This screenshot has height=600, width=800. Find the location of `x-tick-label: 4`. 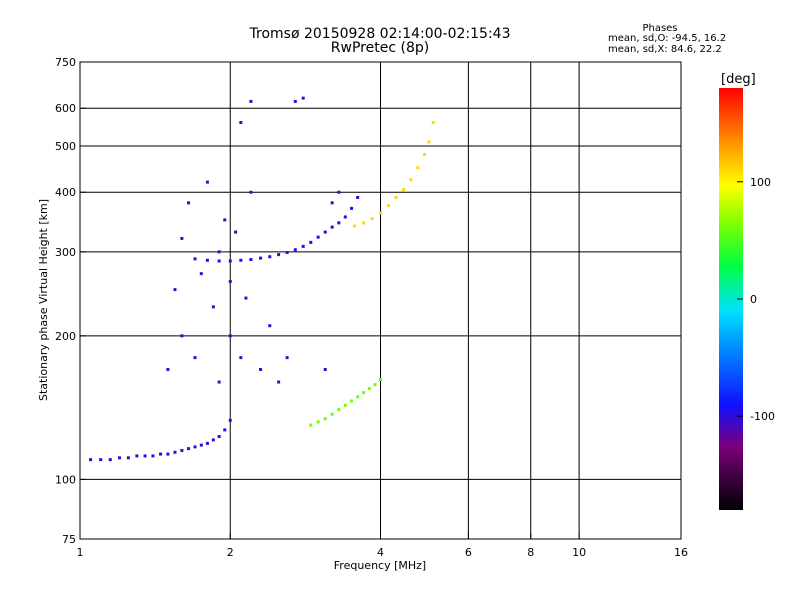

x-tick-label: 4 is located at coordinates (380, 552).